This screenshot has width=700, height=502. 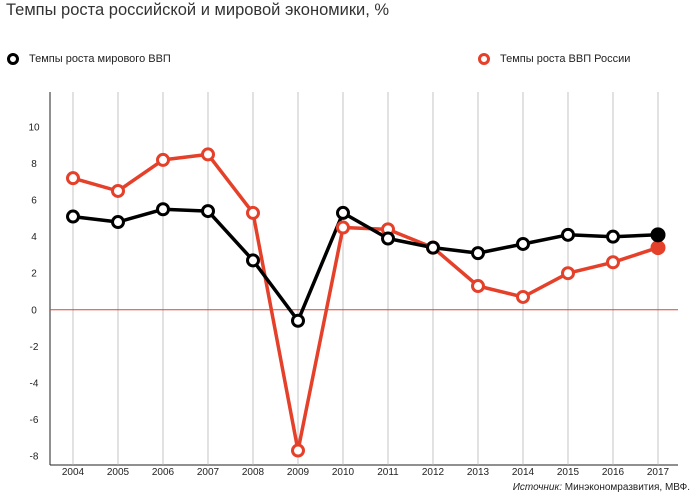 I want to click on world-gdp-point-2016, so click(x=613, y=236).